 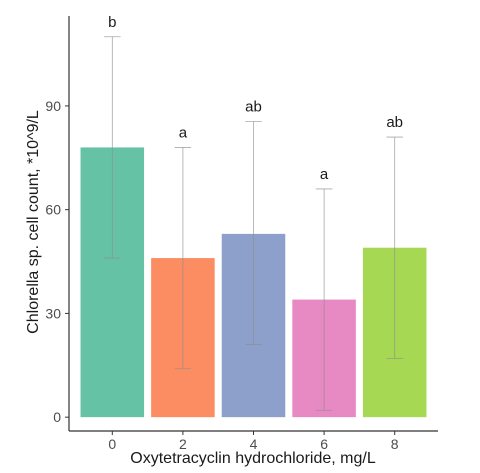 I want to click on significance-label-8: ab, so click(x=394, y=122).